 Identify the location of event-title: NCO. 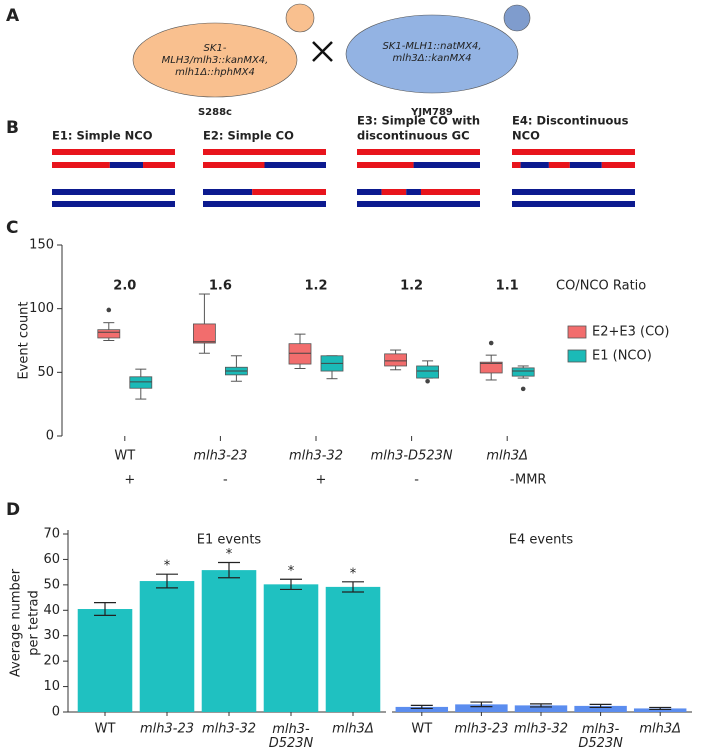
(526, 136).